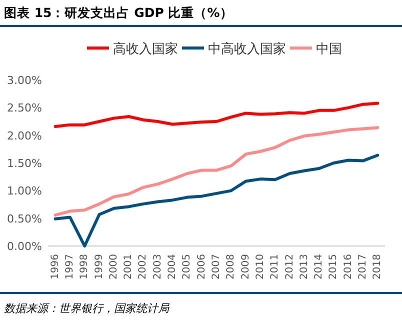 This screenshot has height=326, width=402. Describe the element at coordinates (145, 49) in the screenshot. I see `legend-label: 高收入国家` at that location.